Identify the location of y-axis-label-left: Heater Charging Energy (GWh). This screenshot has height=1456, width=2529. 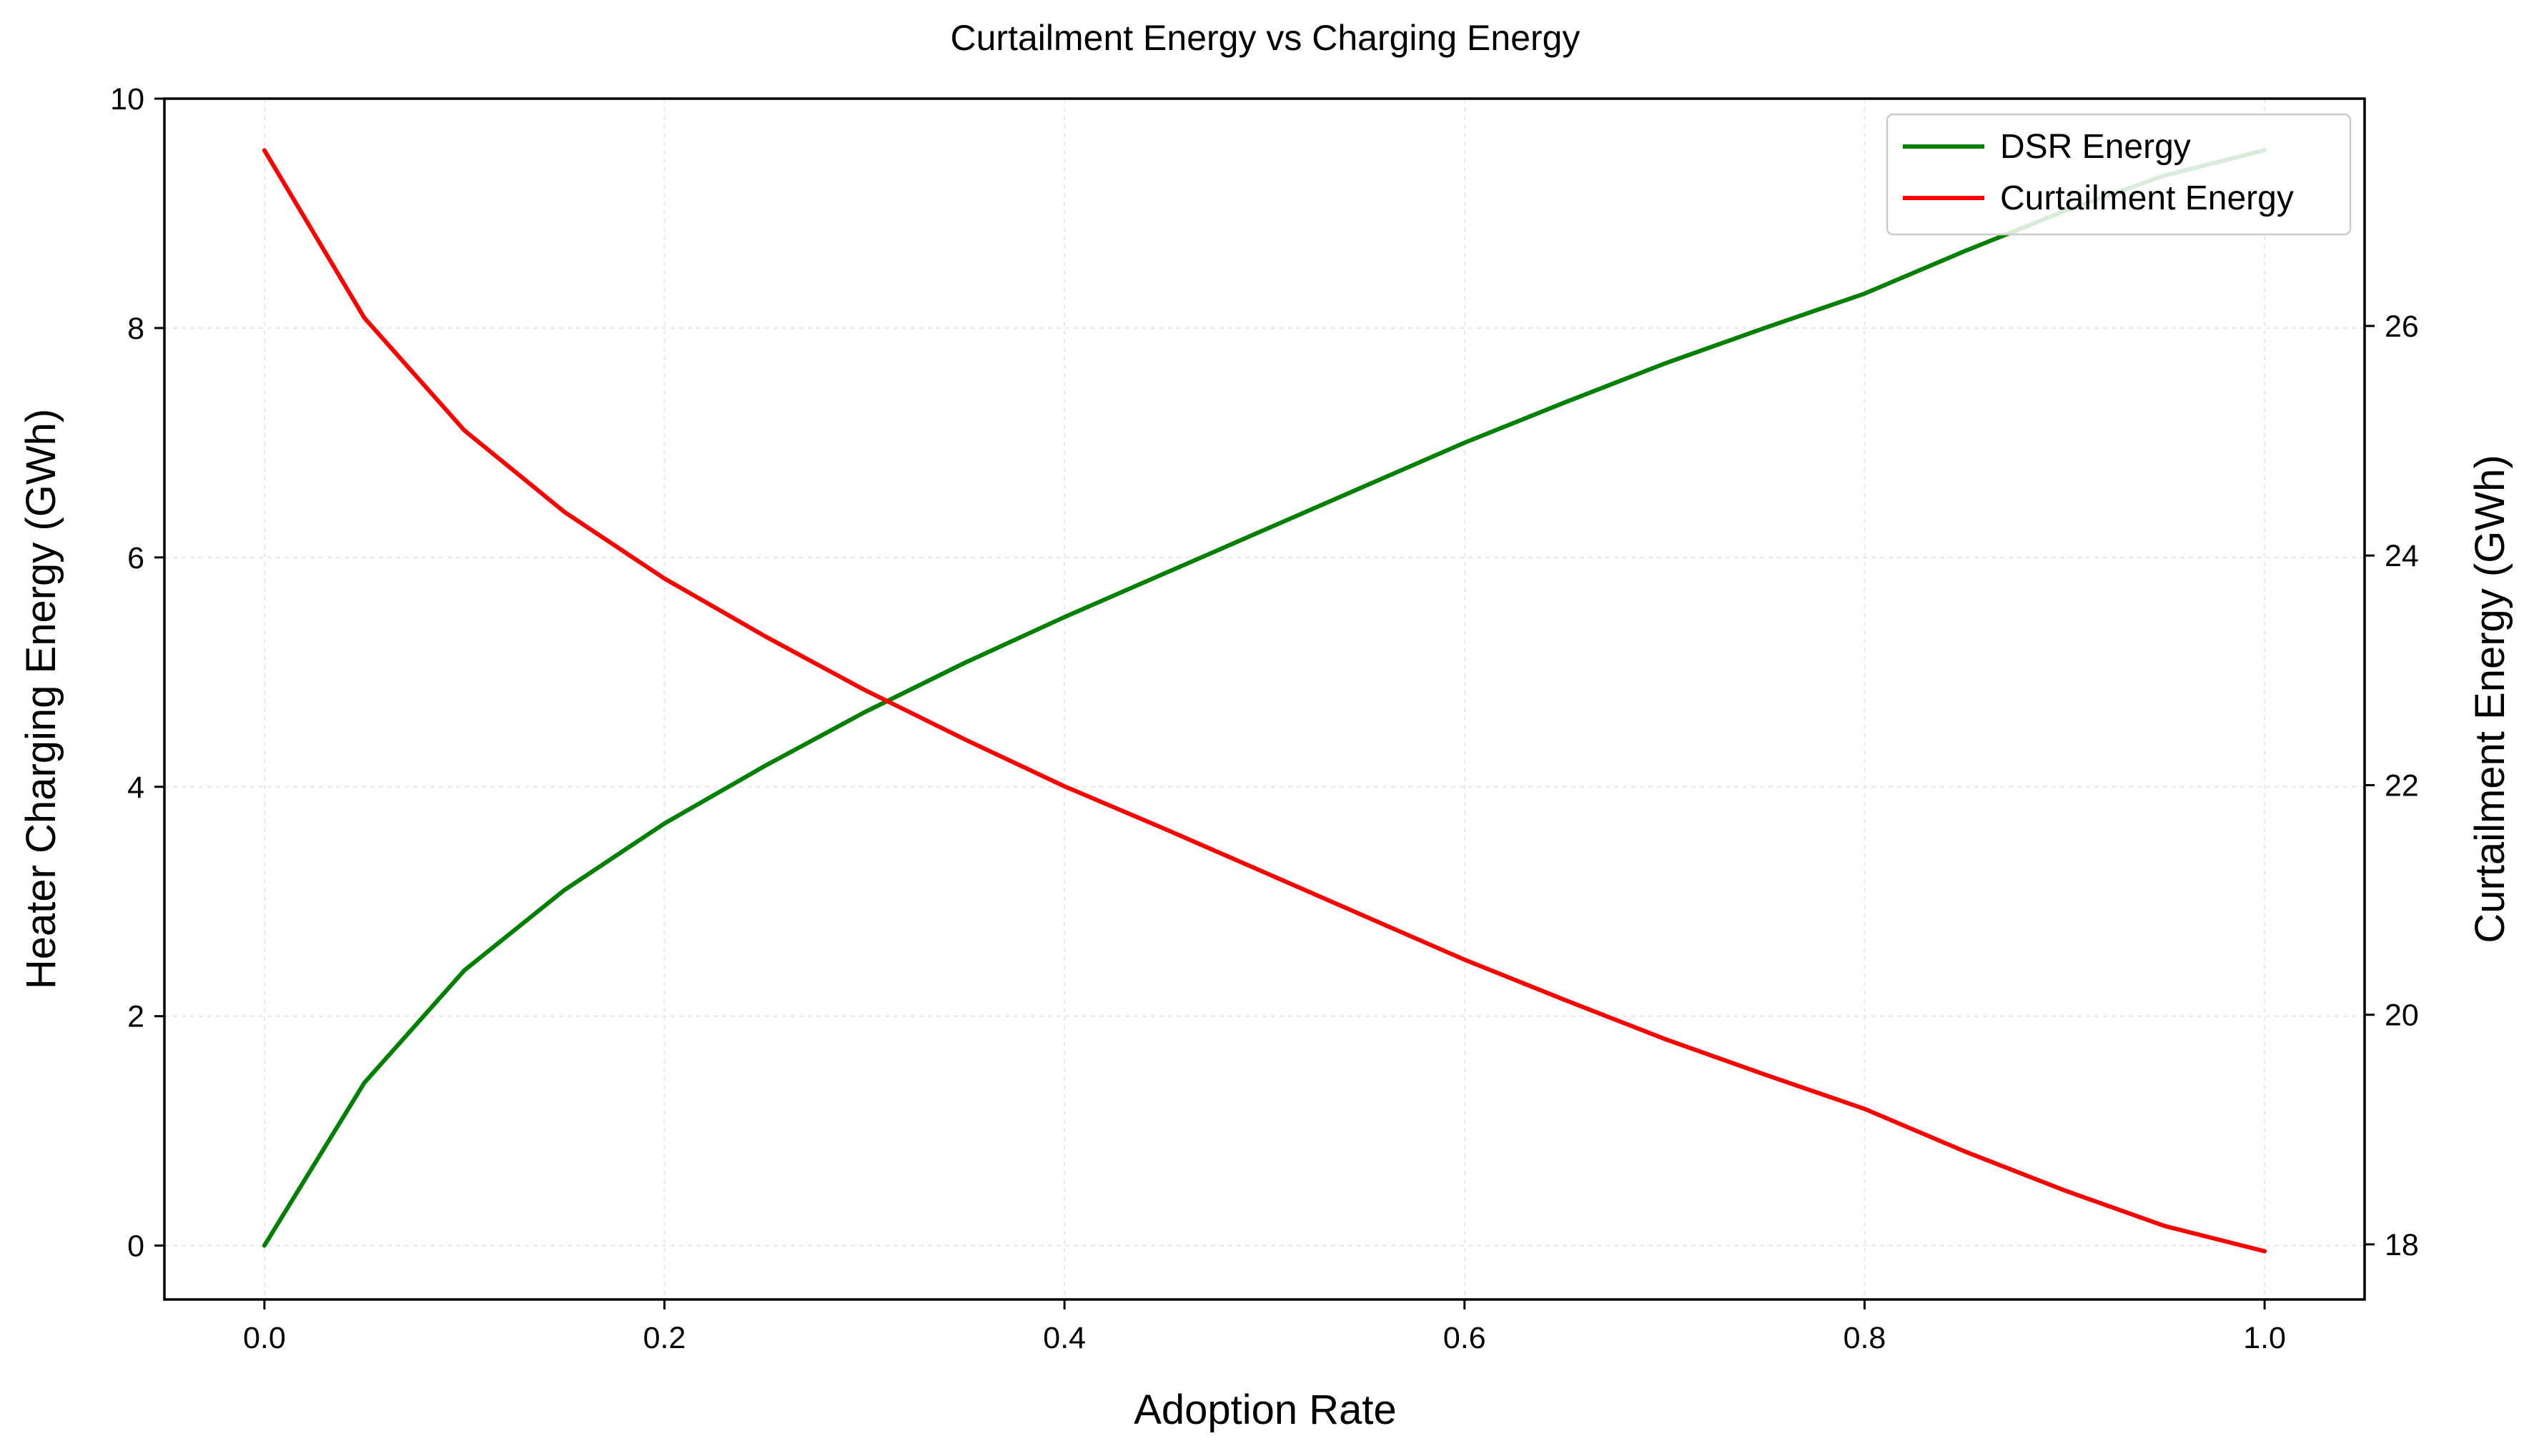
(41, 699).